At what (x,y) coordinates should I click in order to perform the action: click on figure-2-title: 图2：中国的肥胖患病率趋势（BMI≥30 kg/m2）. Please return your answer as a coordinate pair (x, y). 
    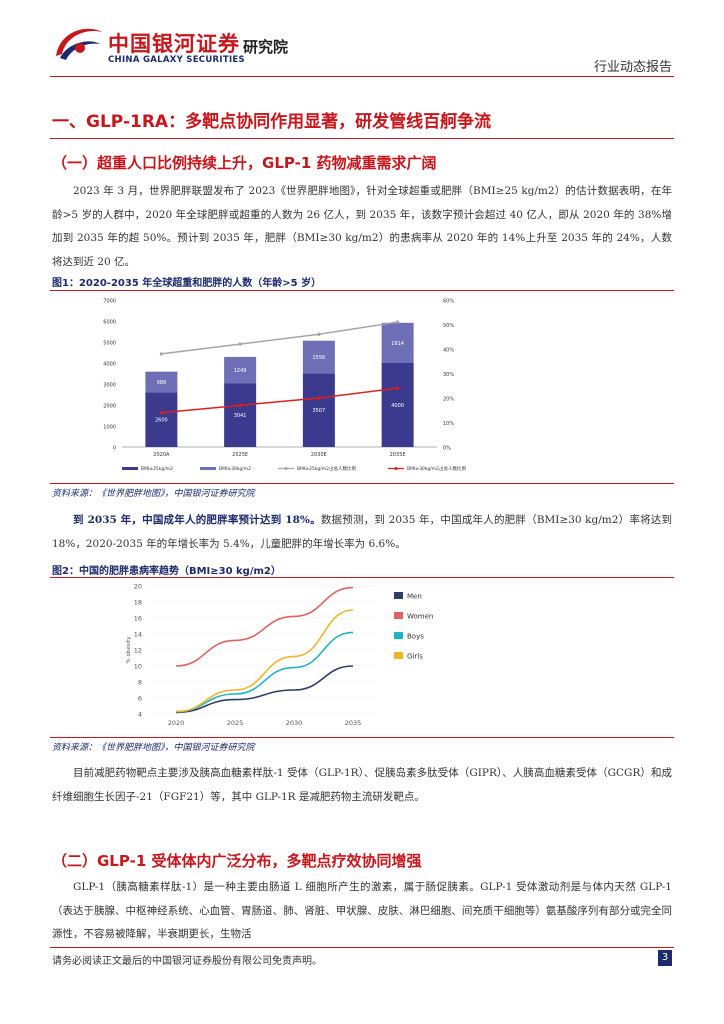
    Looking at the image, I should click on (166, 571).